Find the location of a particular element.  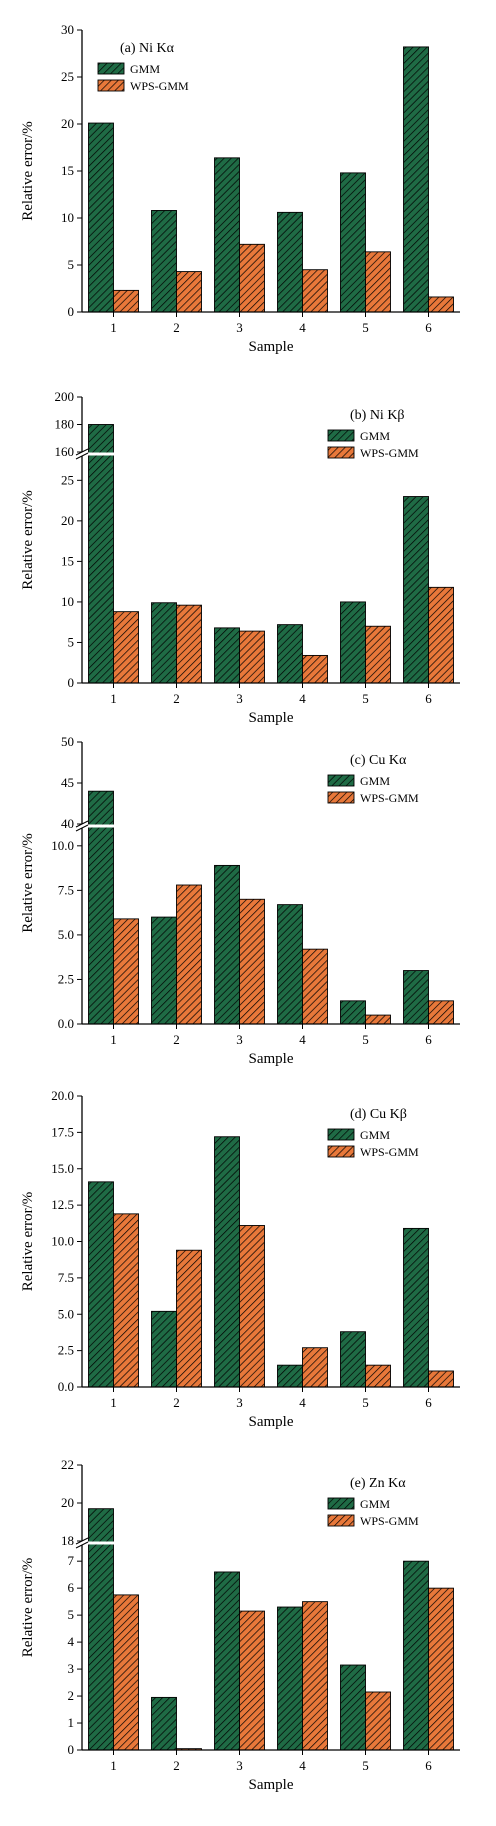

y-tick-label: 4 is located at coordinates (71, 1641).